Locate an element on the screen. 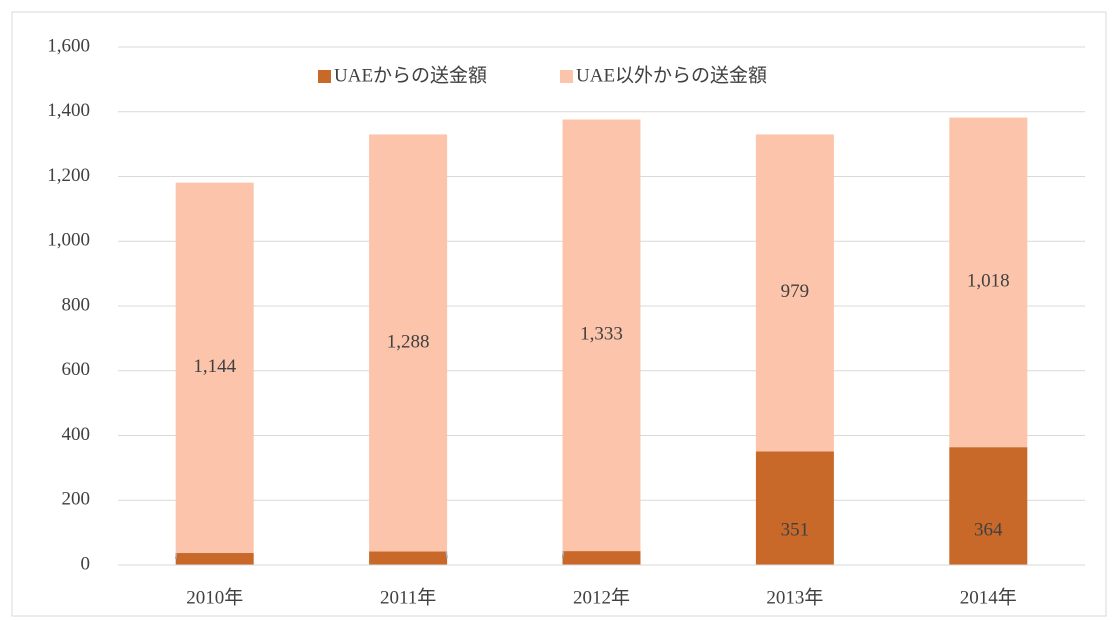  y-tick-label: 1,600 is located at coordinates (68, 45).